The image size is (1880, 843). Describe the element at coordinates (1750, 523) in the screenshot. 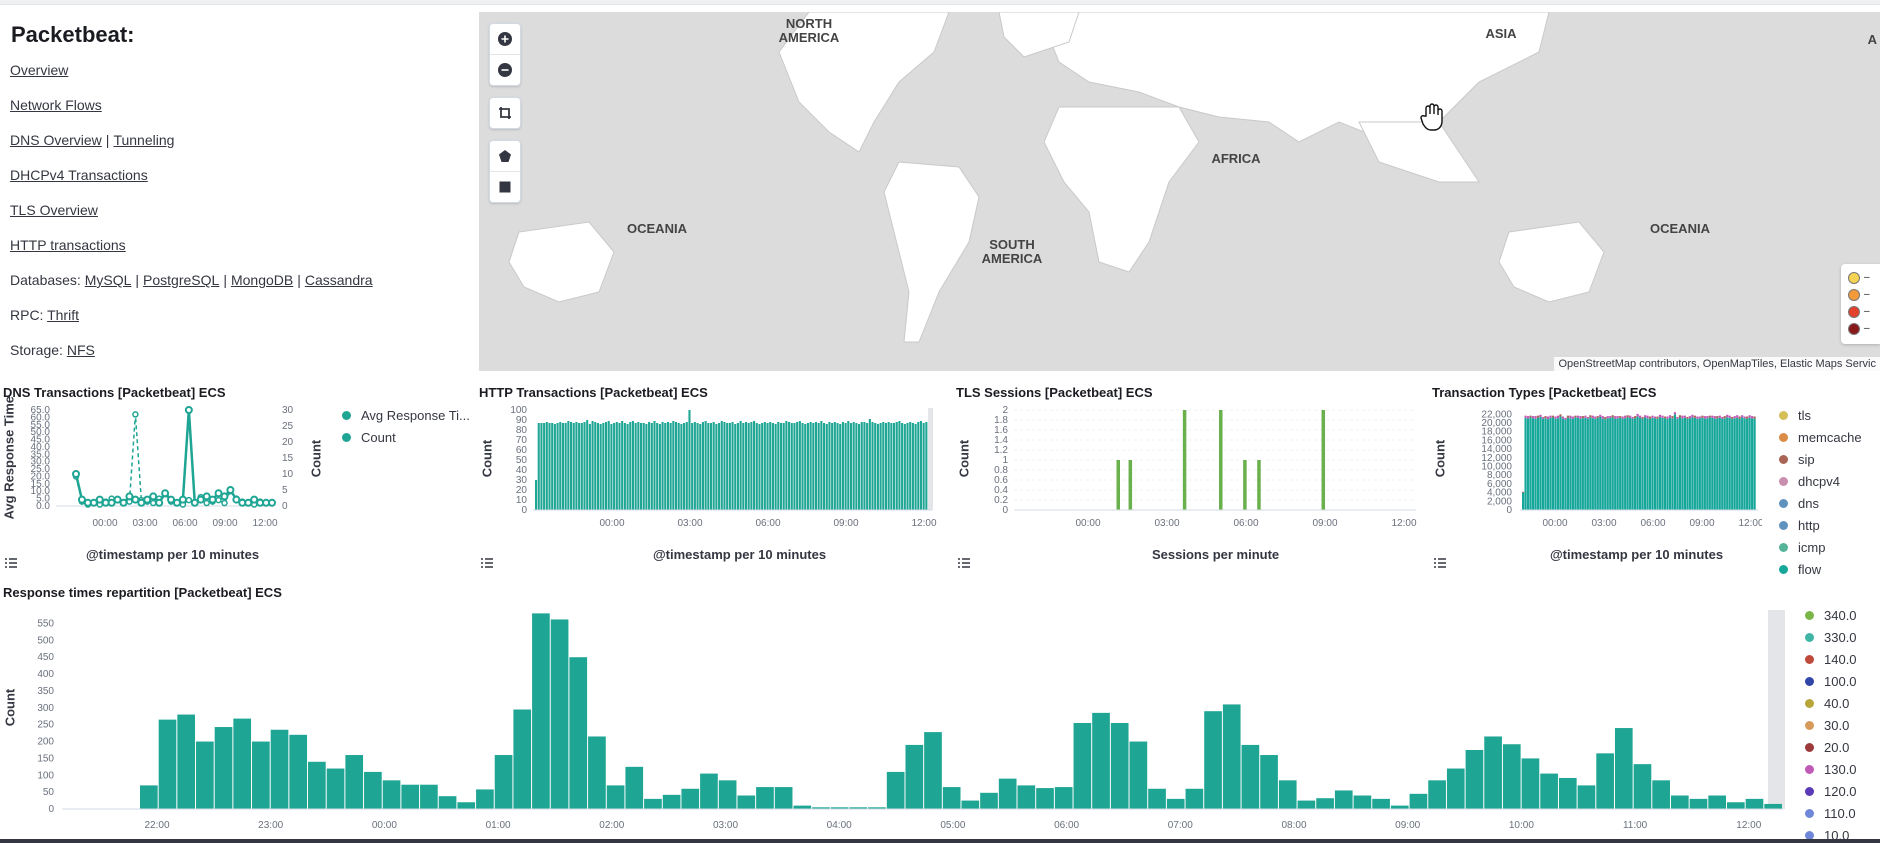

I see `x-tick-label: 12:00` at that location.